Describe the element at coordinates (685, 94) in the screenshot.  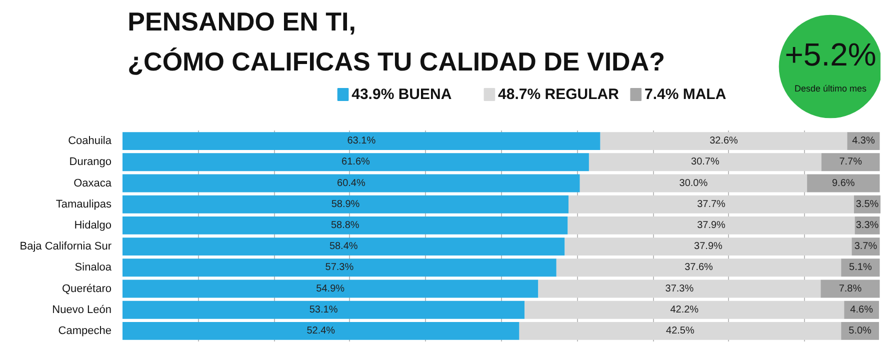
I see `legend-label: 7.4% MALA` at that location.